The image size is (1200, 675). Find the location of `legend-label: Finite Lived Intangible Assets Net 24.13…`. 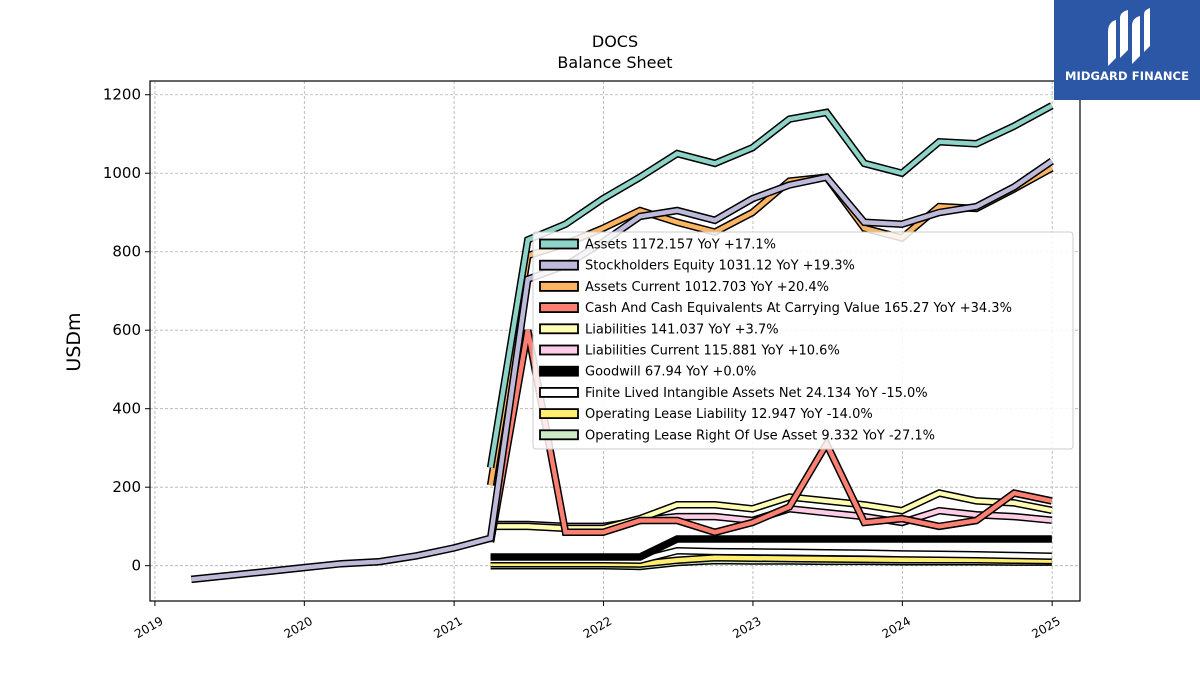

legend-label: Finite Lived Intangible Assets Net 24.13… is located at coordinates (756, 393).